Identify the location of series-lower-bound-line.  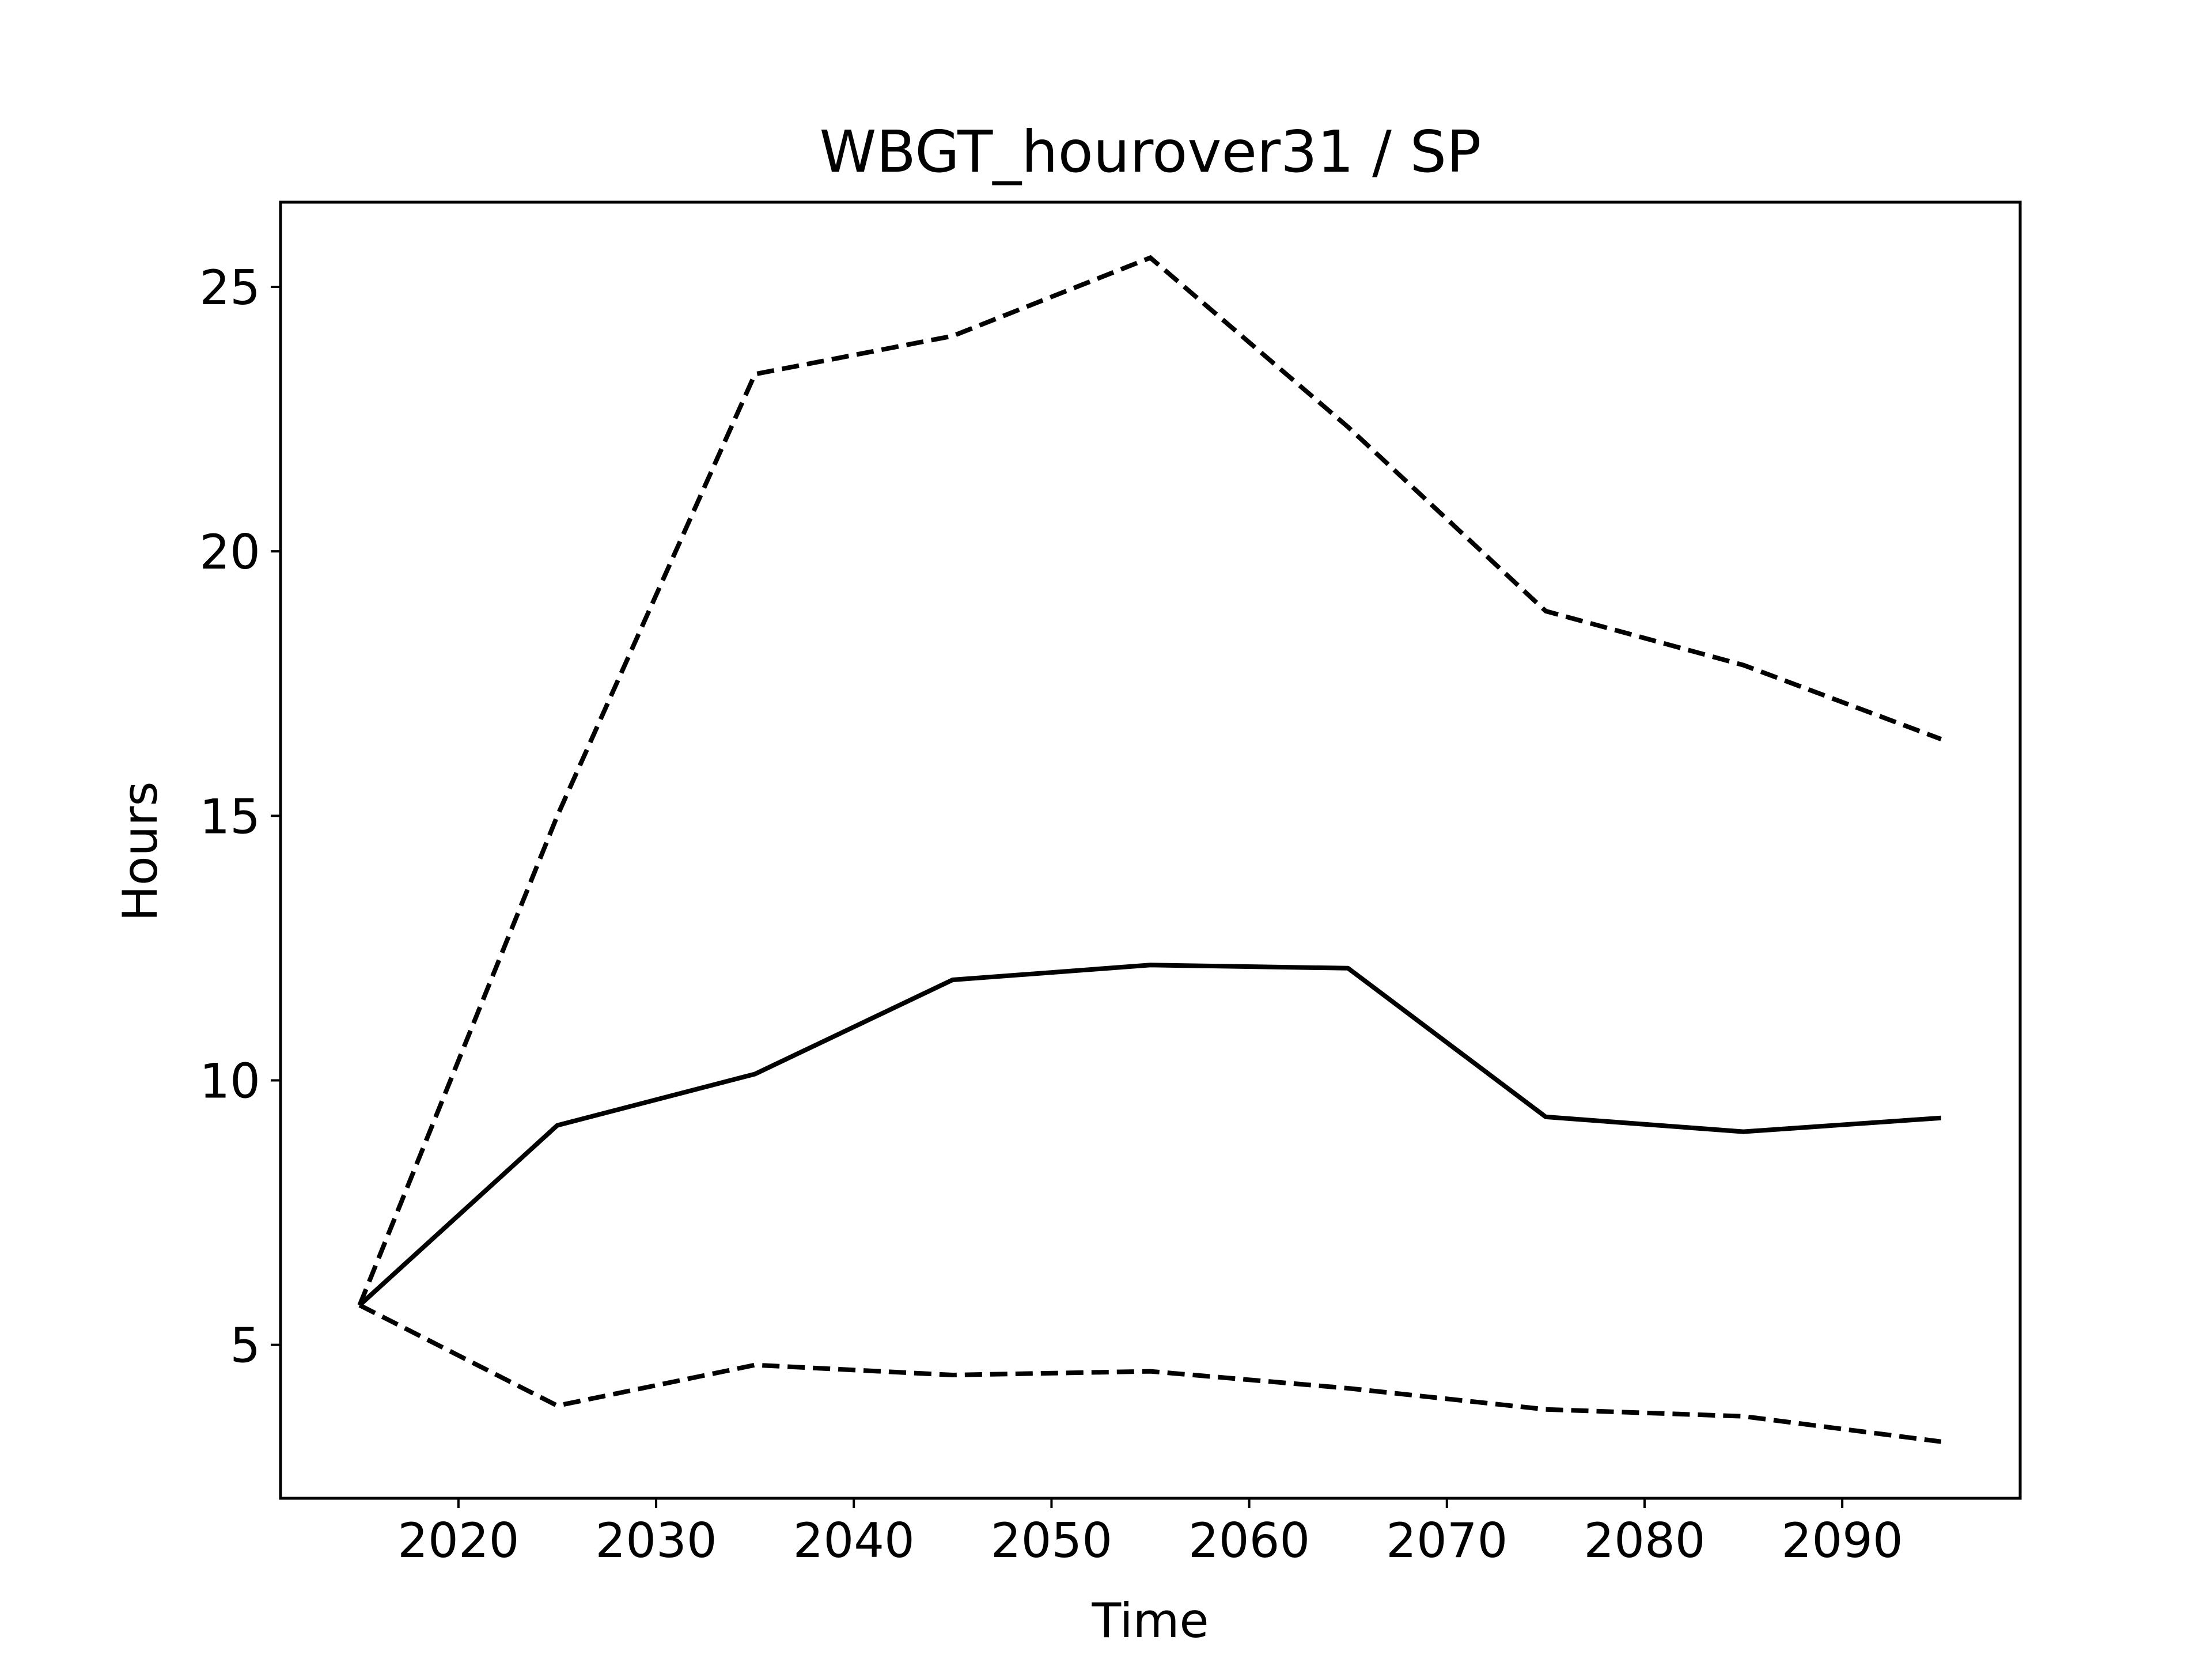
(1150, 1373).